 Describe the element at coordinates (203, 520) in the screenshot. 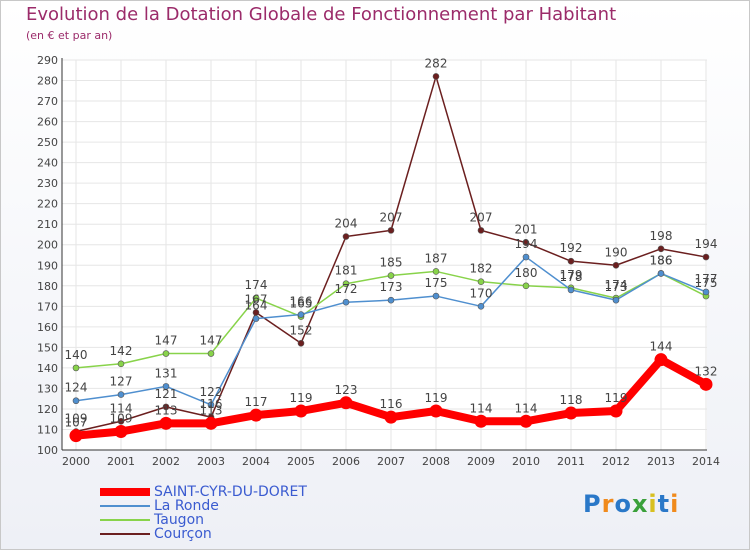

I see `legend-item: Taugon` at that location.